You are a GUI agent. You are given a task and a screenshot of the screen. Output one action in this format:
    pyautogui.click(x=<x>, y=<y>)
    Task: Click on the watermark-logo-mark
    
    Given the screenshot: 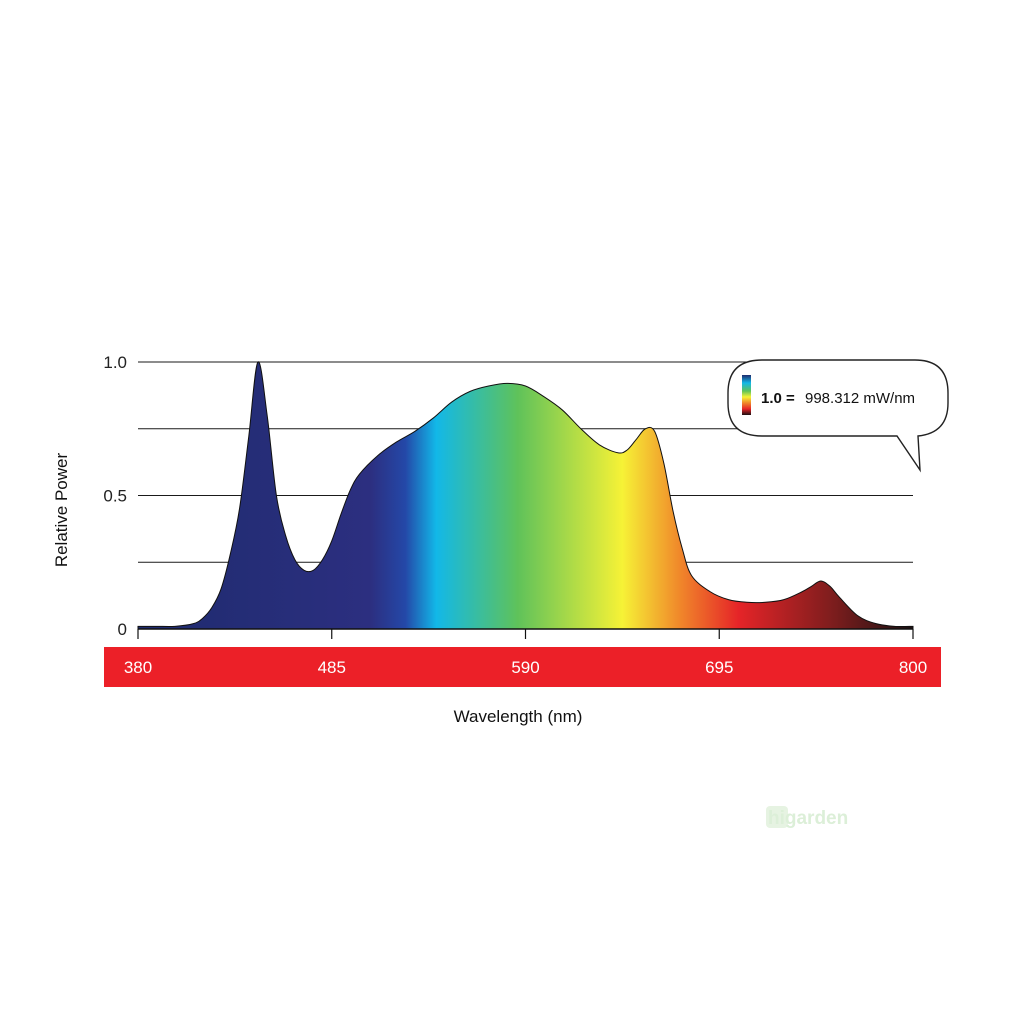 What is the action you would take?
    pyautogui.click(x=777, y=817)
    